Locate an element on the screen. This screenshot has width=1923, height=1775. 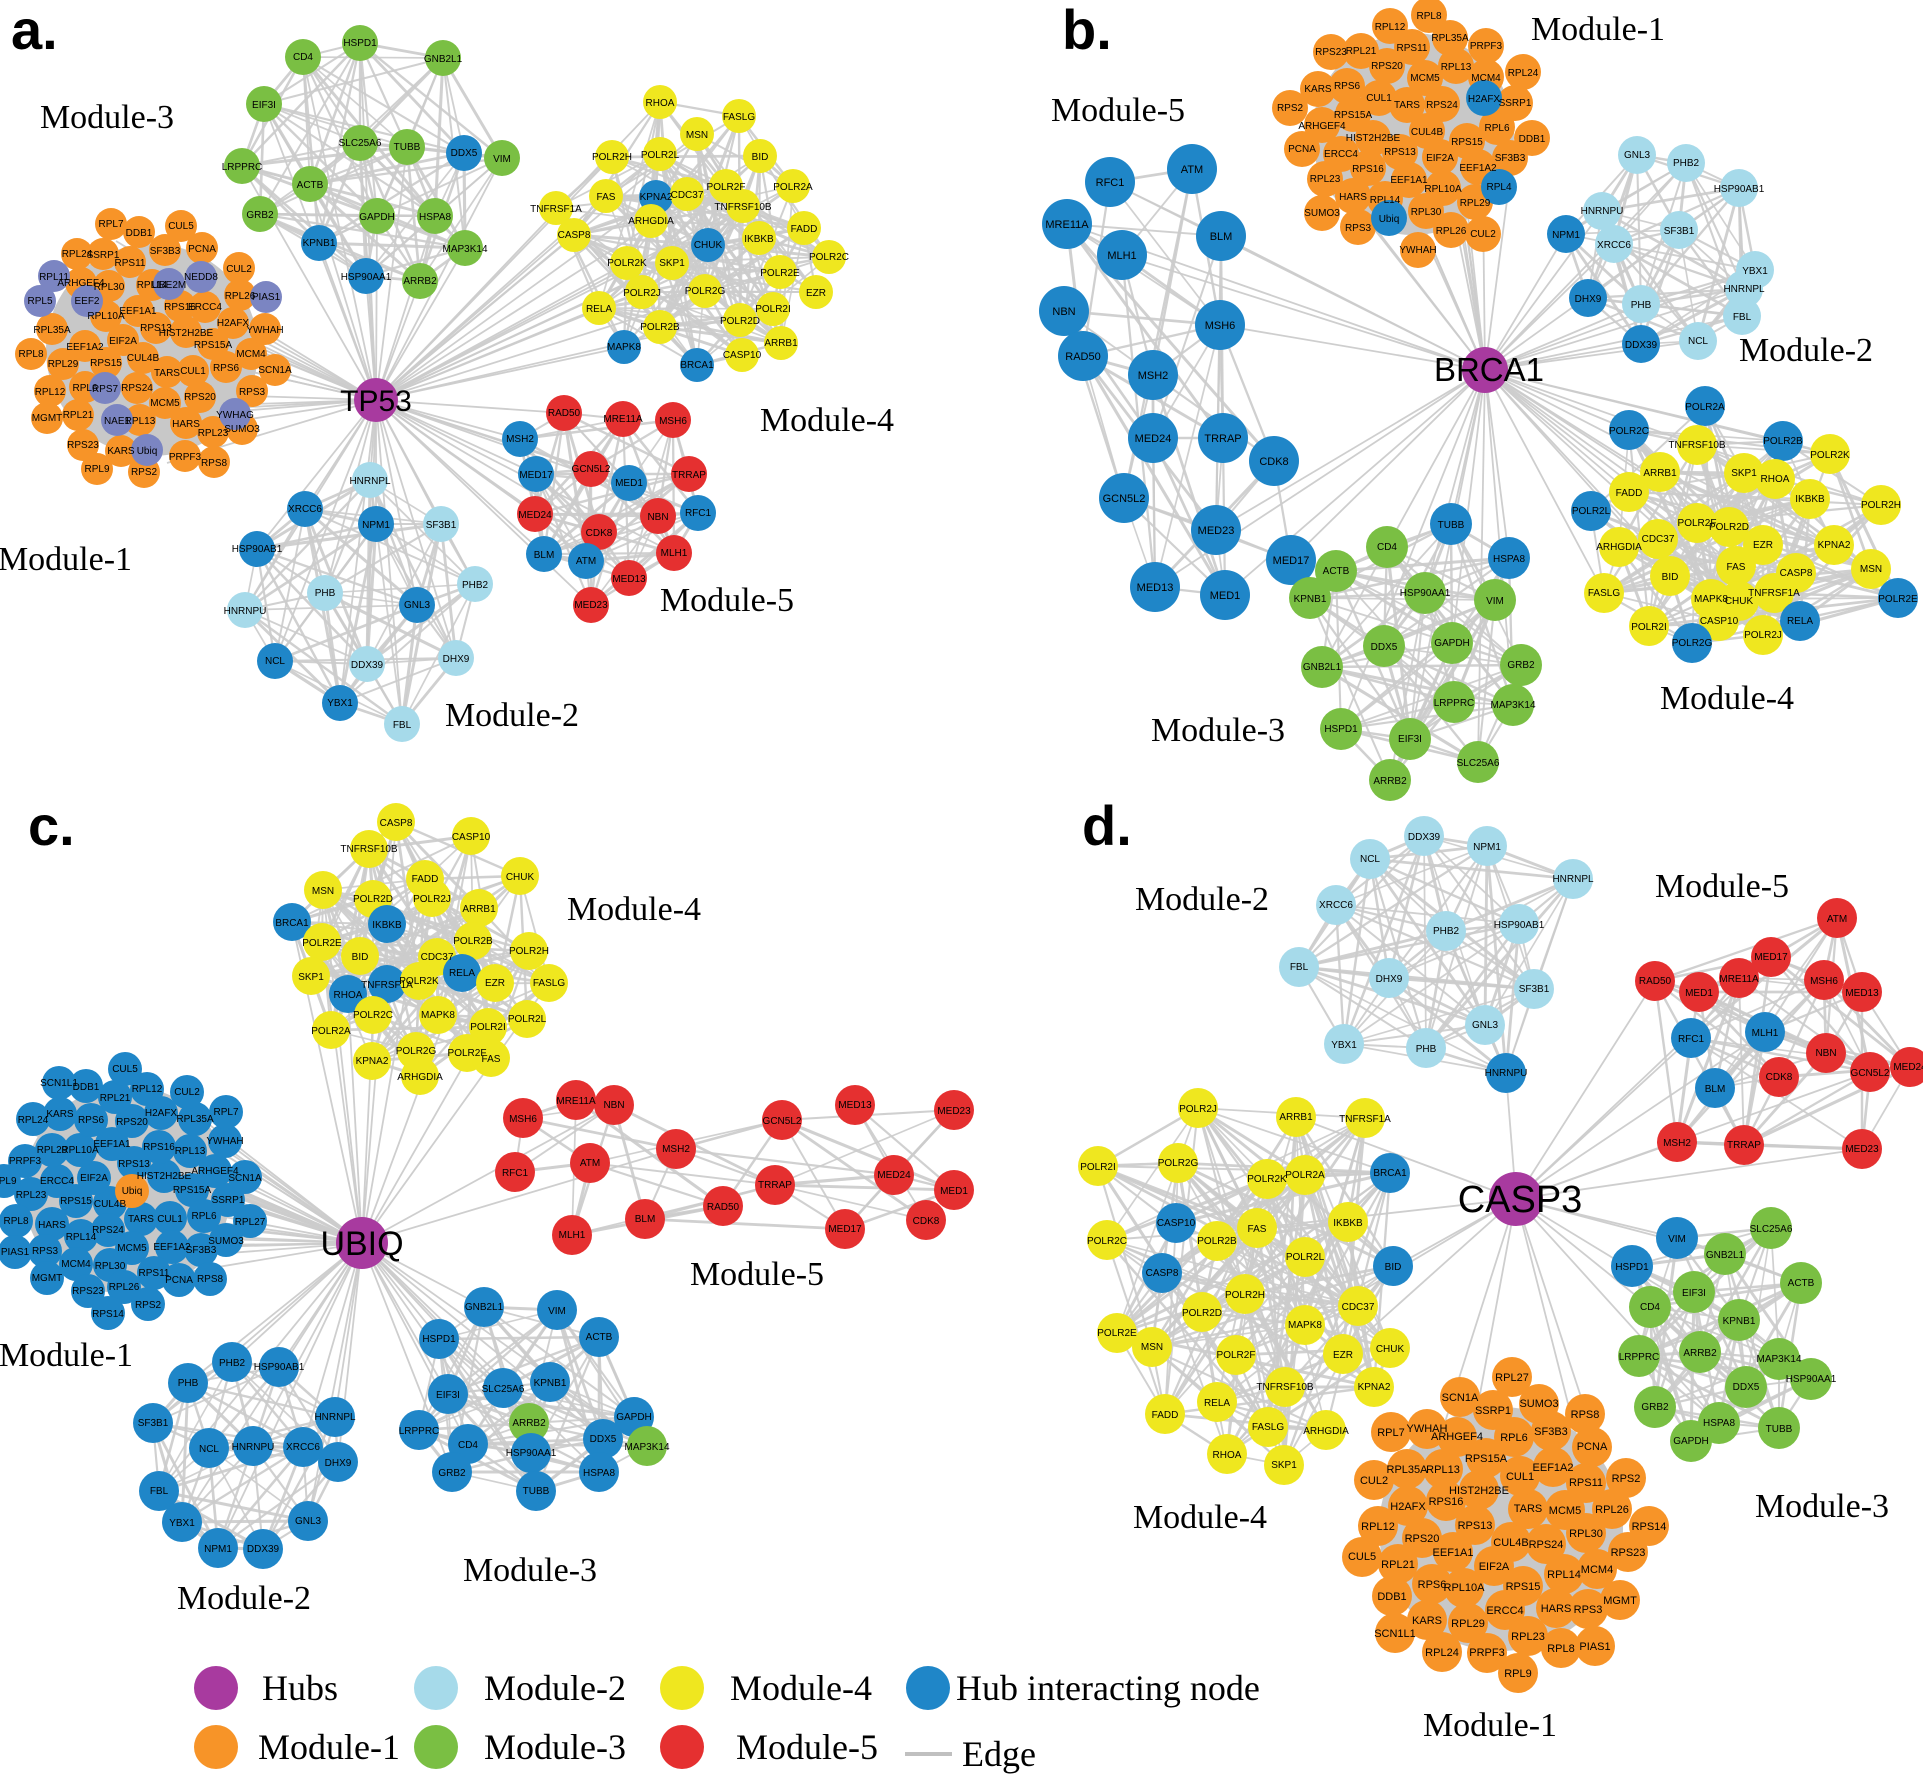
svg-text: CUL4B is located at coordinates (1427, 132).